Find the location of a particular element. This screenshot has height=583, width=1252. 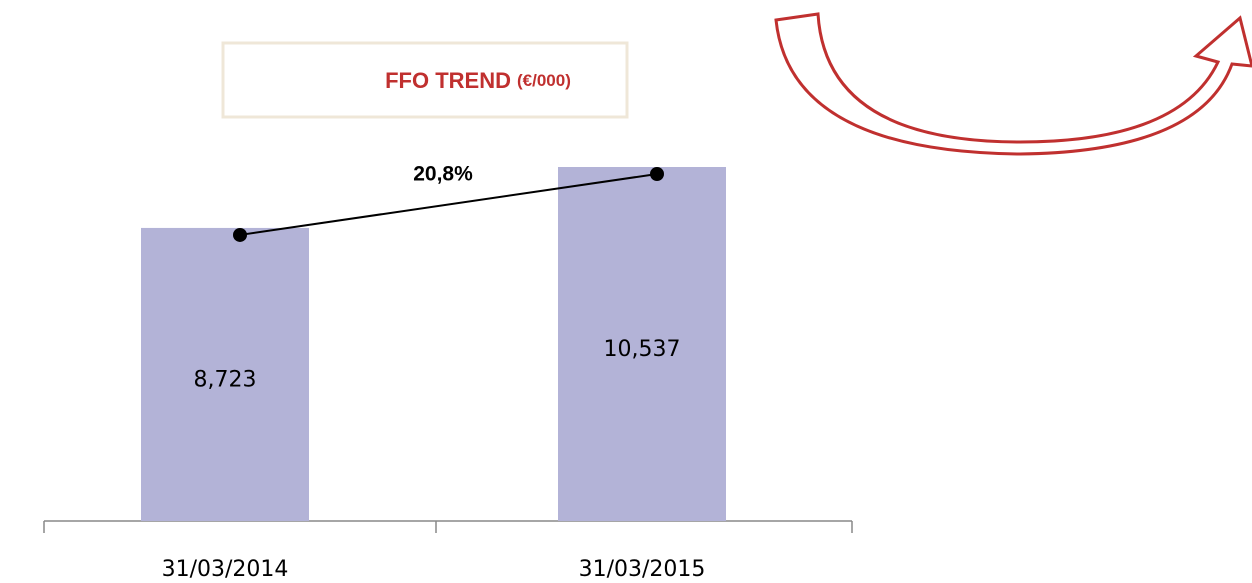

title-unit: (€/000) is located at coordinates (544, 80).